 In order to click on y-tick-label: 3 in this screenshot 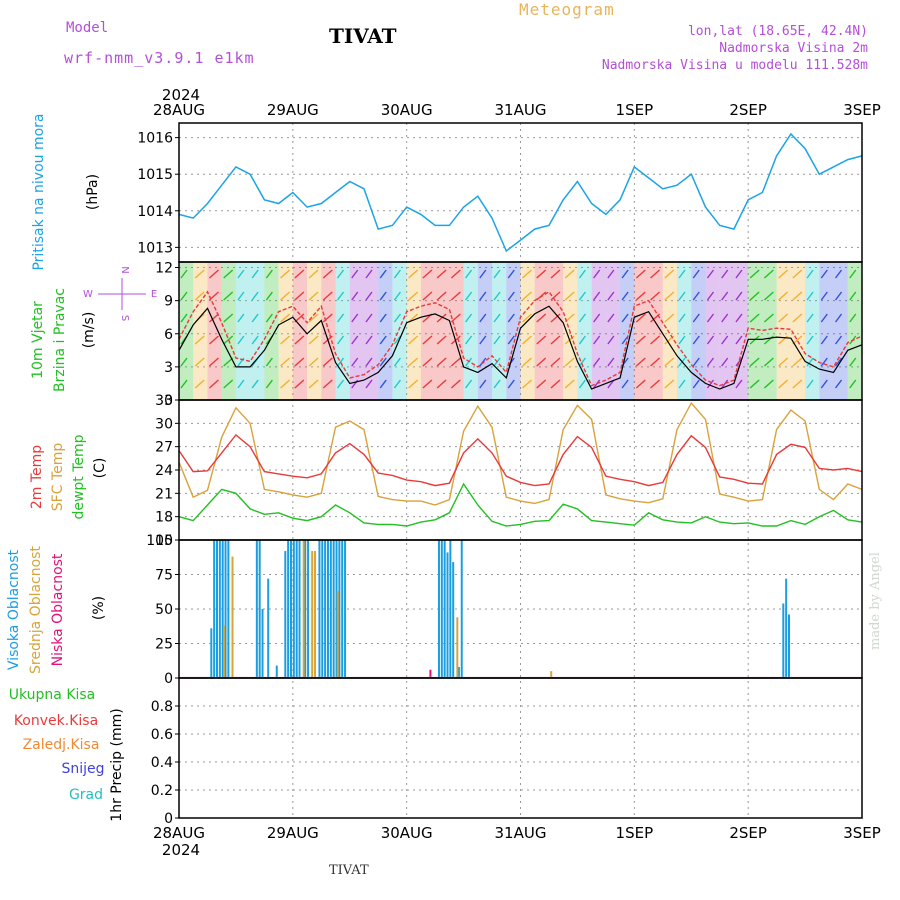, I will do `click(168, 368)`.